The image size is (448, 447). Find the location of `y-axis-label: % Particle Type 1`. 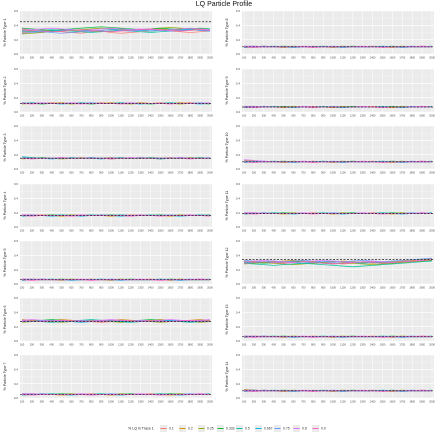

y-axis-label: % Particle Type 1 is located at coordinates (5, 33).